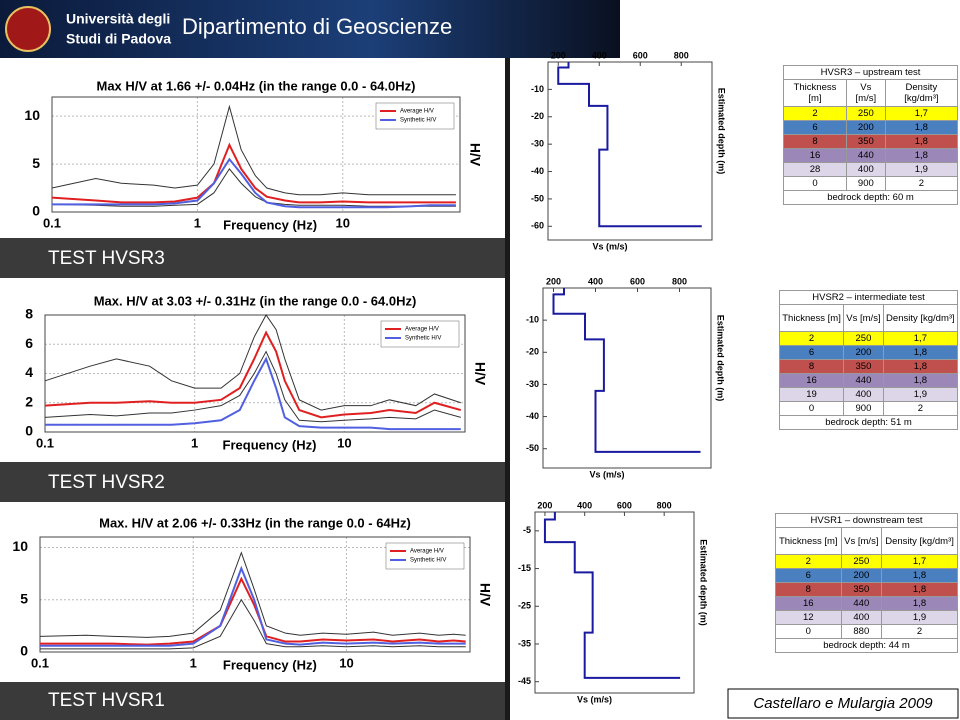 The image size is (960, 720). Describe the element at coordinates (868, 297) in the screenshot. I see `table-title: HVSR2 – intermediate test` at that location.